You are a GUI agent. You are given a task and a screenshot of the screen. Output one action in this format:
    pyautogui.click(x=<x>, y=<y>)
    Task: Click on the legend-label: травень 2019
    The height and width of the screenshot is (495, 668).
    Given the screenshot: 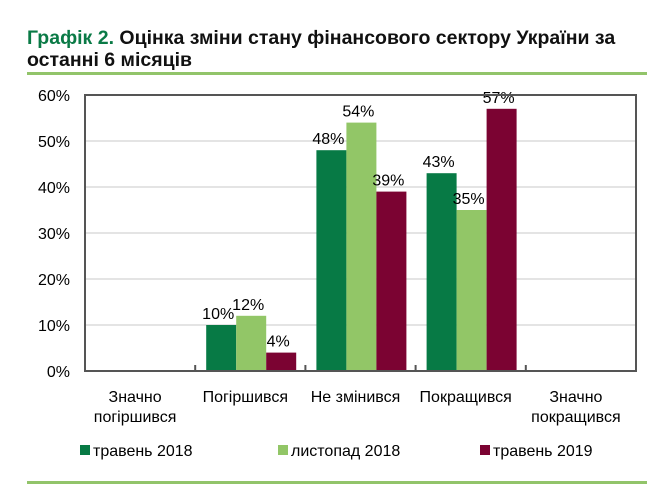 What is the action you would take?
    pyautogui.click(x=543, y=451)
    